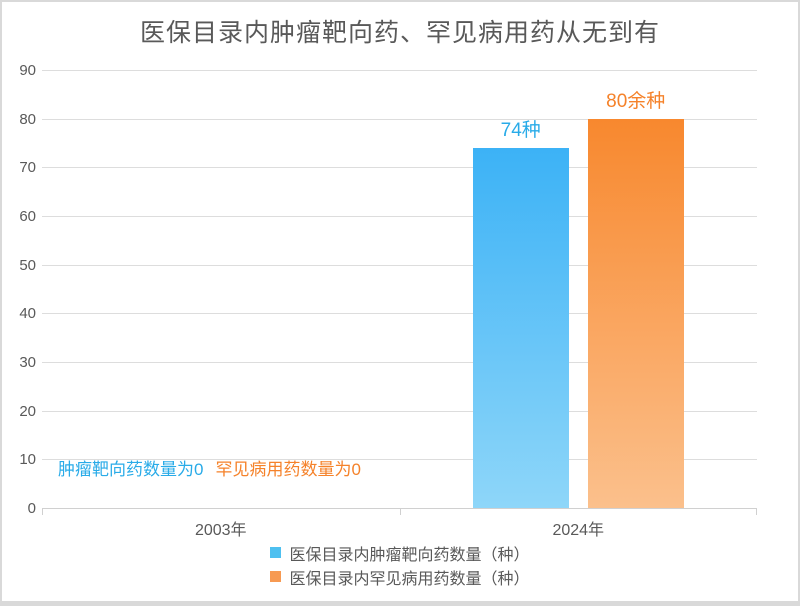 This screenshot has height=606, width=800. I want to click on x-axis-label: 2024年, so click(578, 530).